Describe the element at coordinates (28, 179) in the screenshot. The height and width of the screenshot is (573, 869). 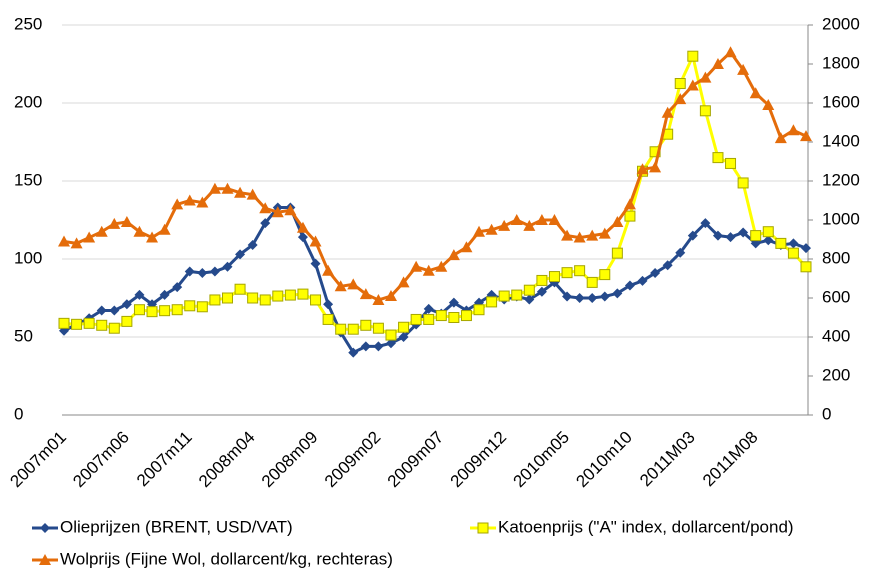
I see `y-tick-label: 150` at that location.